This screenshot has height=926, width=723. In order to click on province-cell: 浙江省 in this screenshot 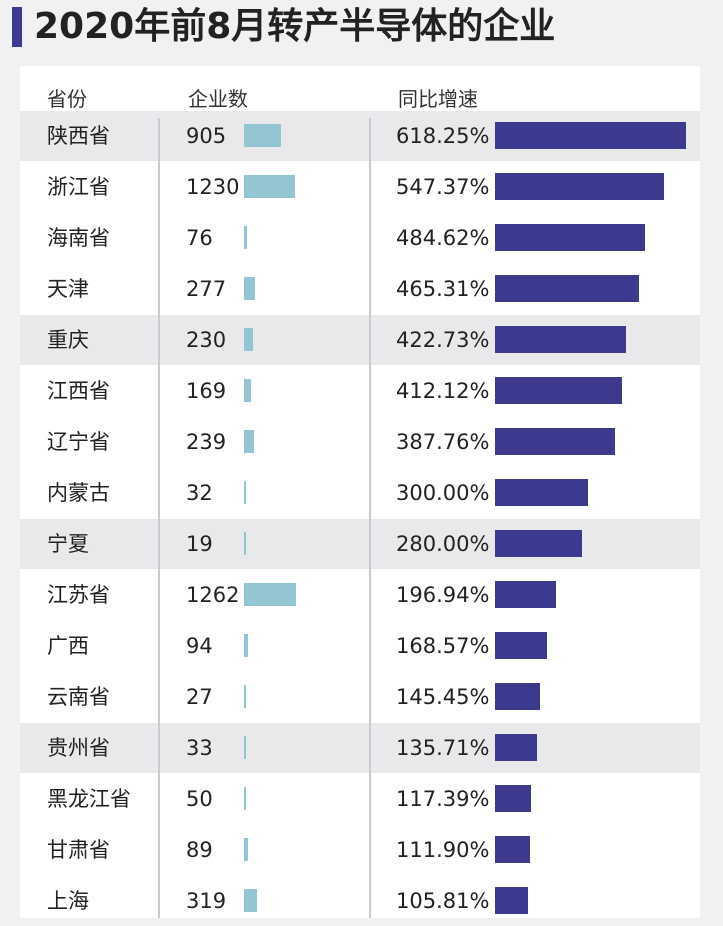, I will do `click(78, 187)`.